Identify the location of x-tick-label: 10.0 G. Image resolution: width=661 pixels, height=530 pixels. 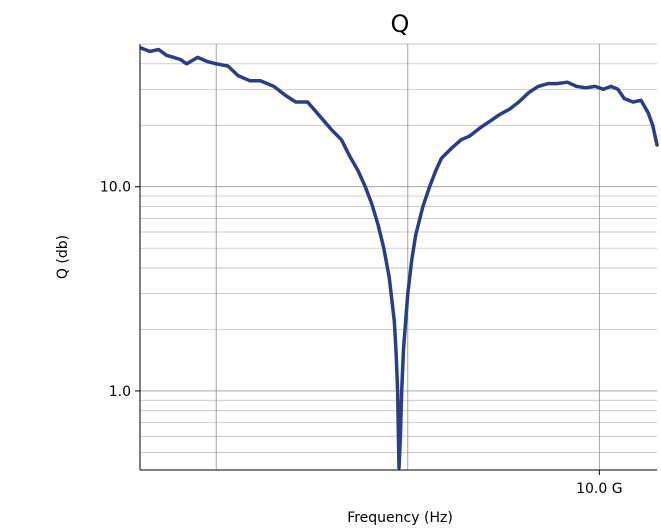
(599, 489).